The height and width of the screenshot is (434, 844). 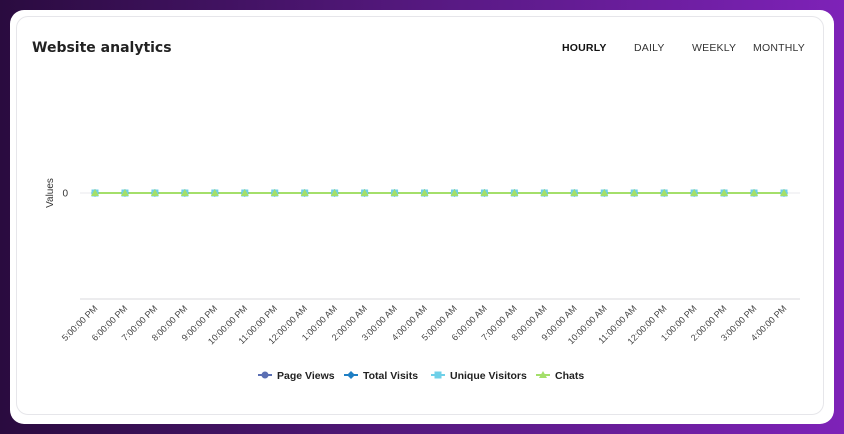 I want to click on legend-label: Total Visits, so click(x=390, y=376).